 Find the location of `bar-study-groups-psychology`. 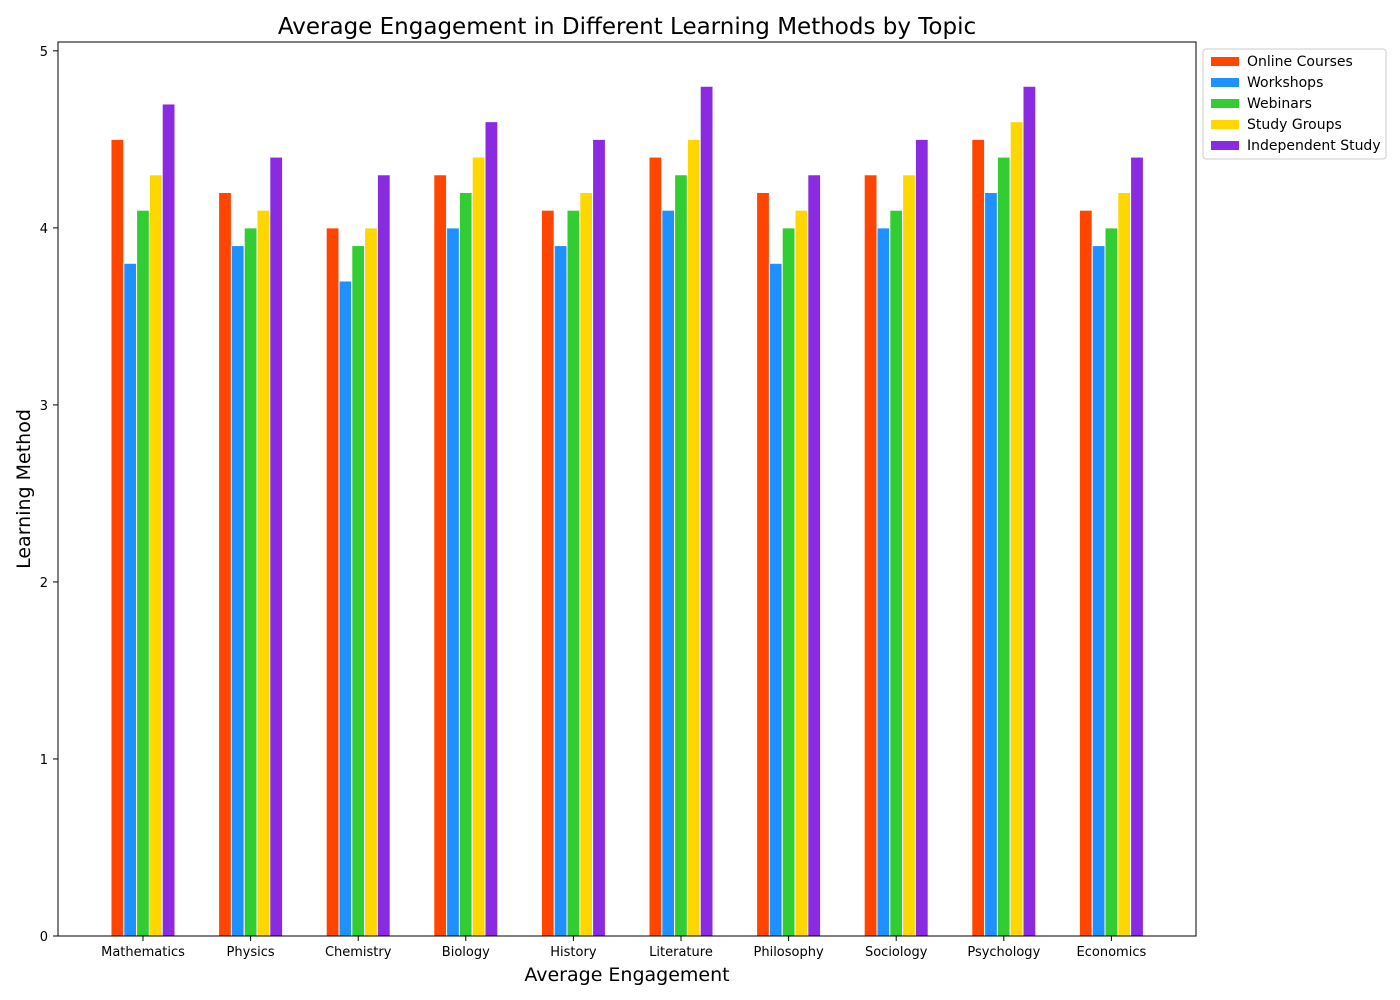

bar-study-groups-psychology is located at coordinates (1016, 529).